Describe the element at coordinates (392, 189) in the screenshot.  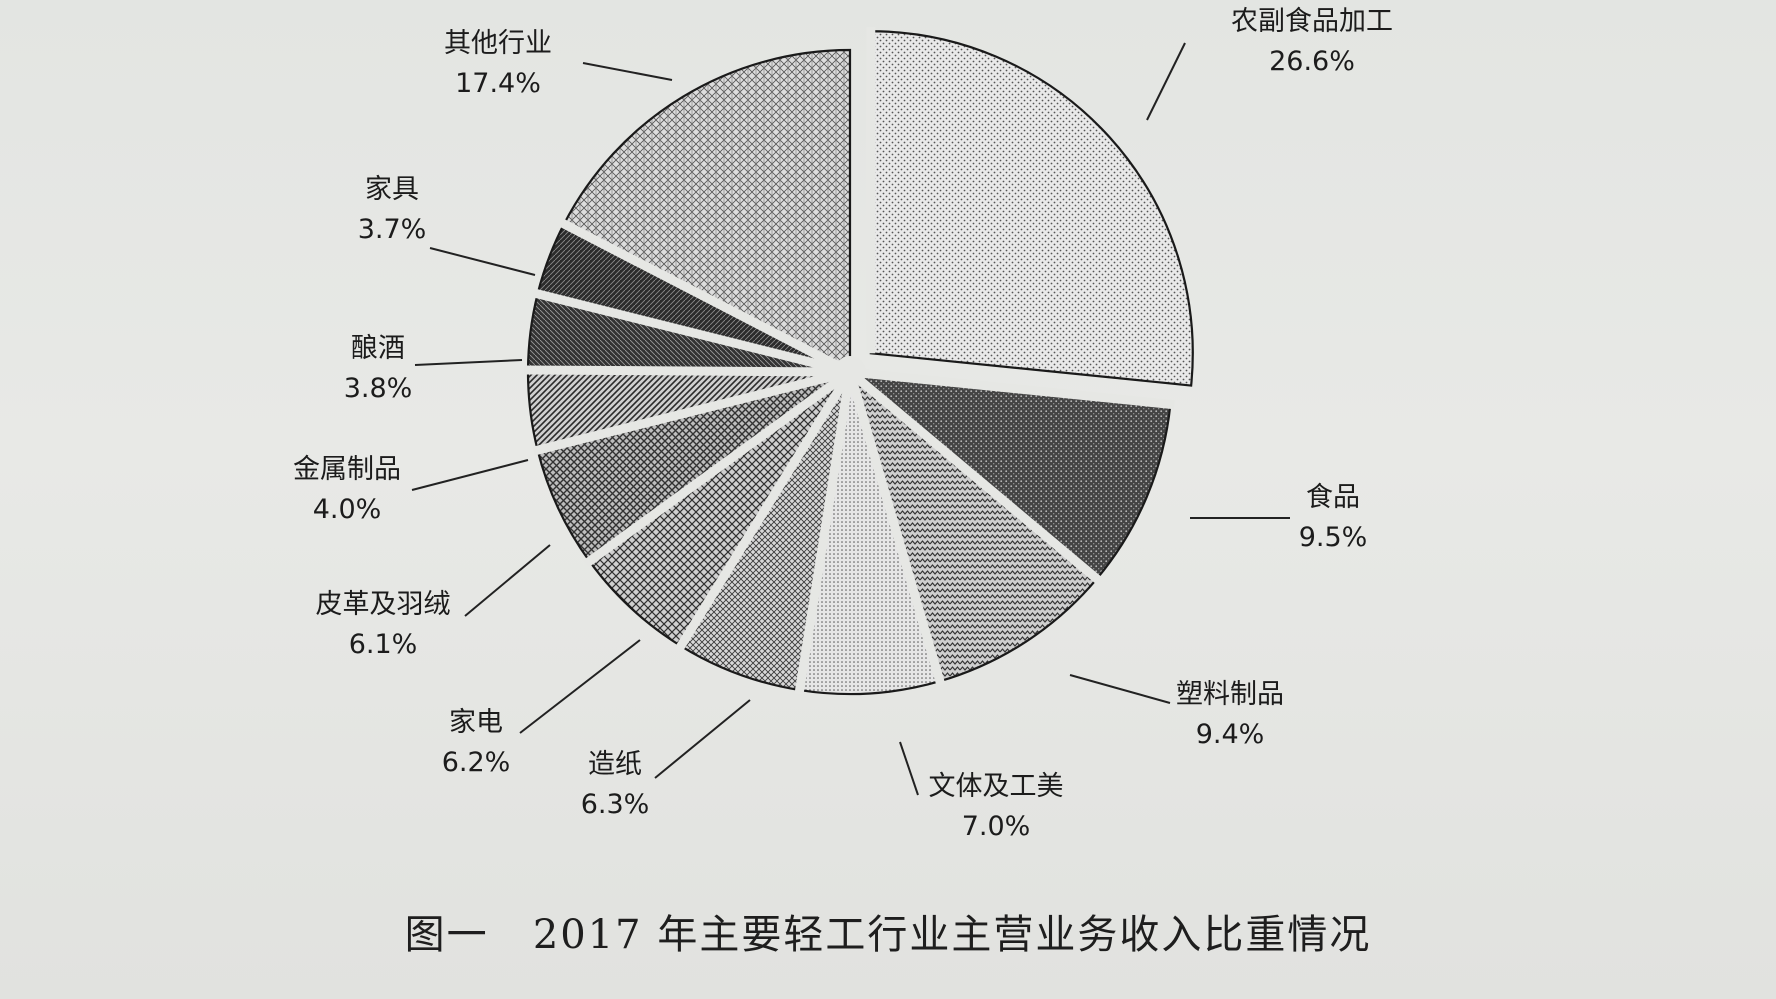
I see `slice-category-label: 家具` at that location.